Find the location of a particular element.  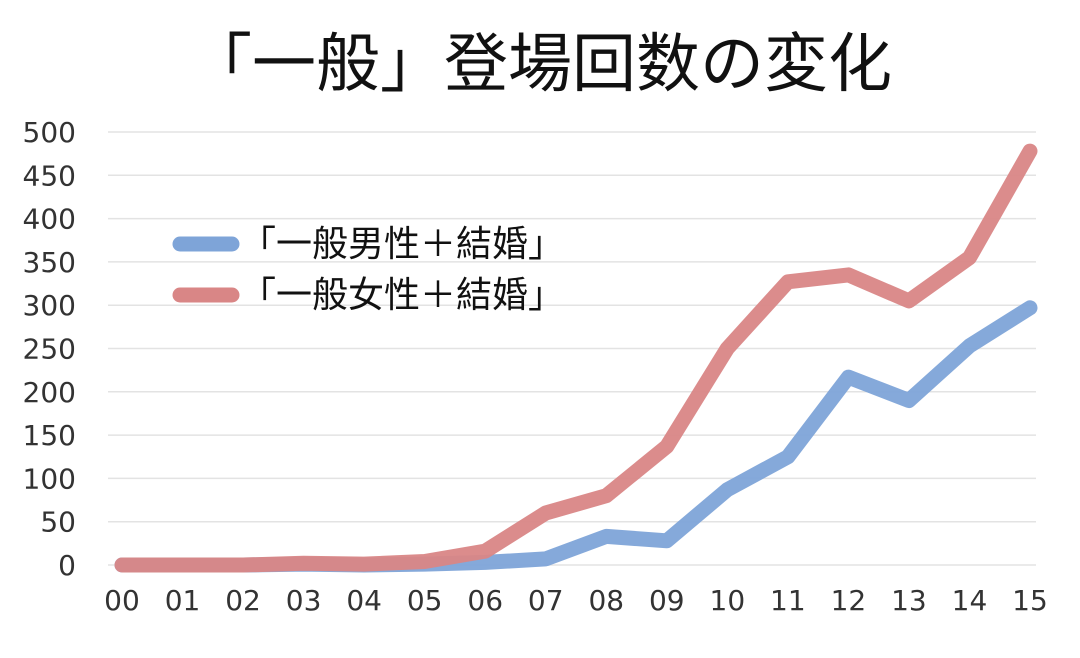

x-tick-label: 15 is located at coordinates (1030, 600).